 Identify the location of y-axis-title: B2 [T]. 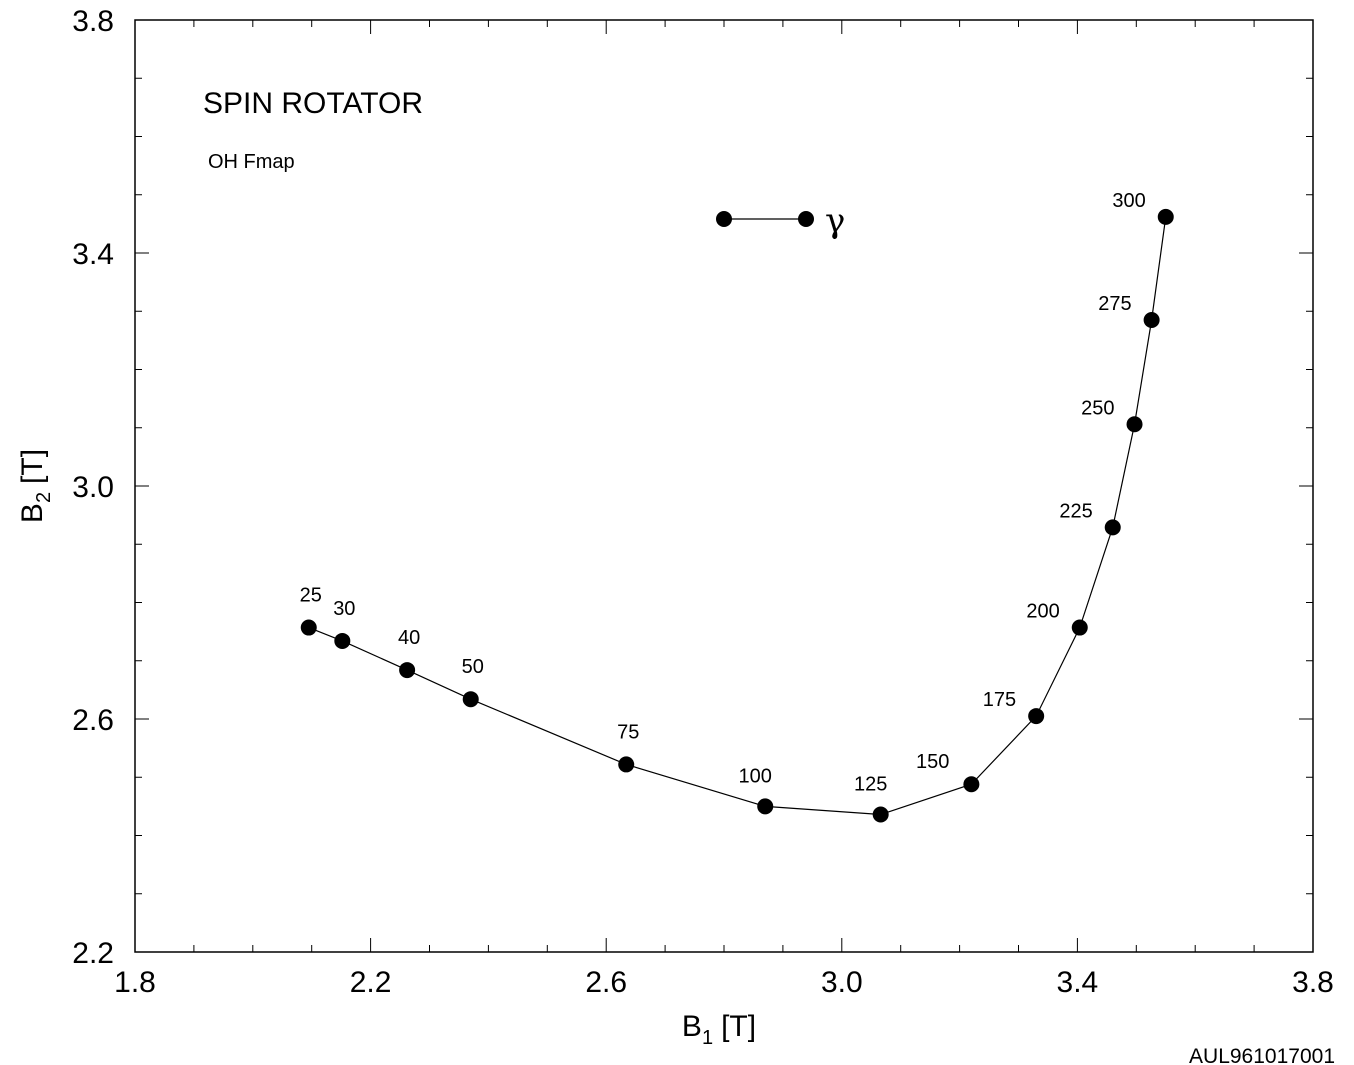
(35, 486).